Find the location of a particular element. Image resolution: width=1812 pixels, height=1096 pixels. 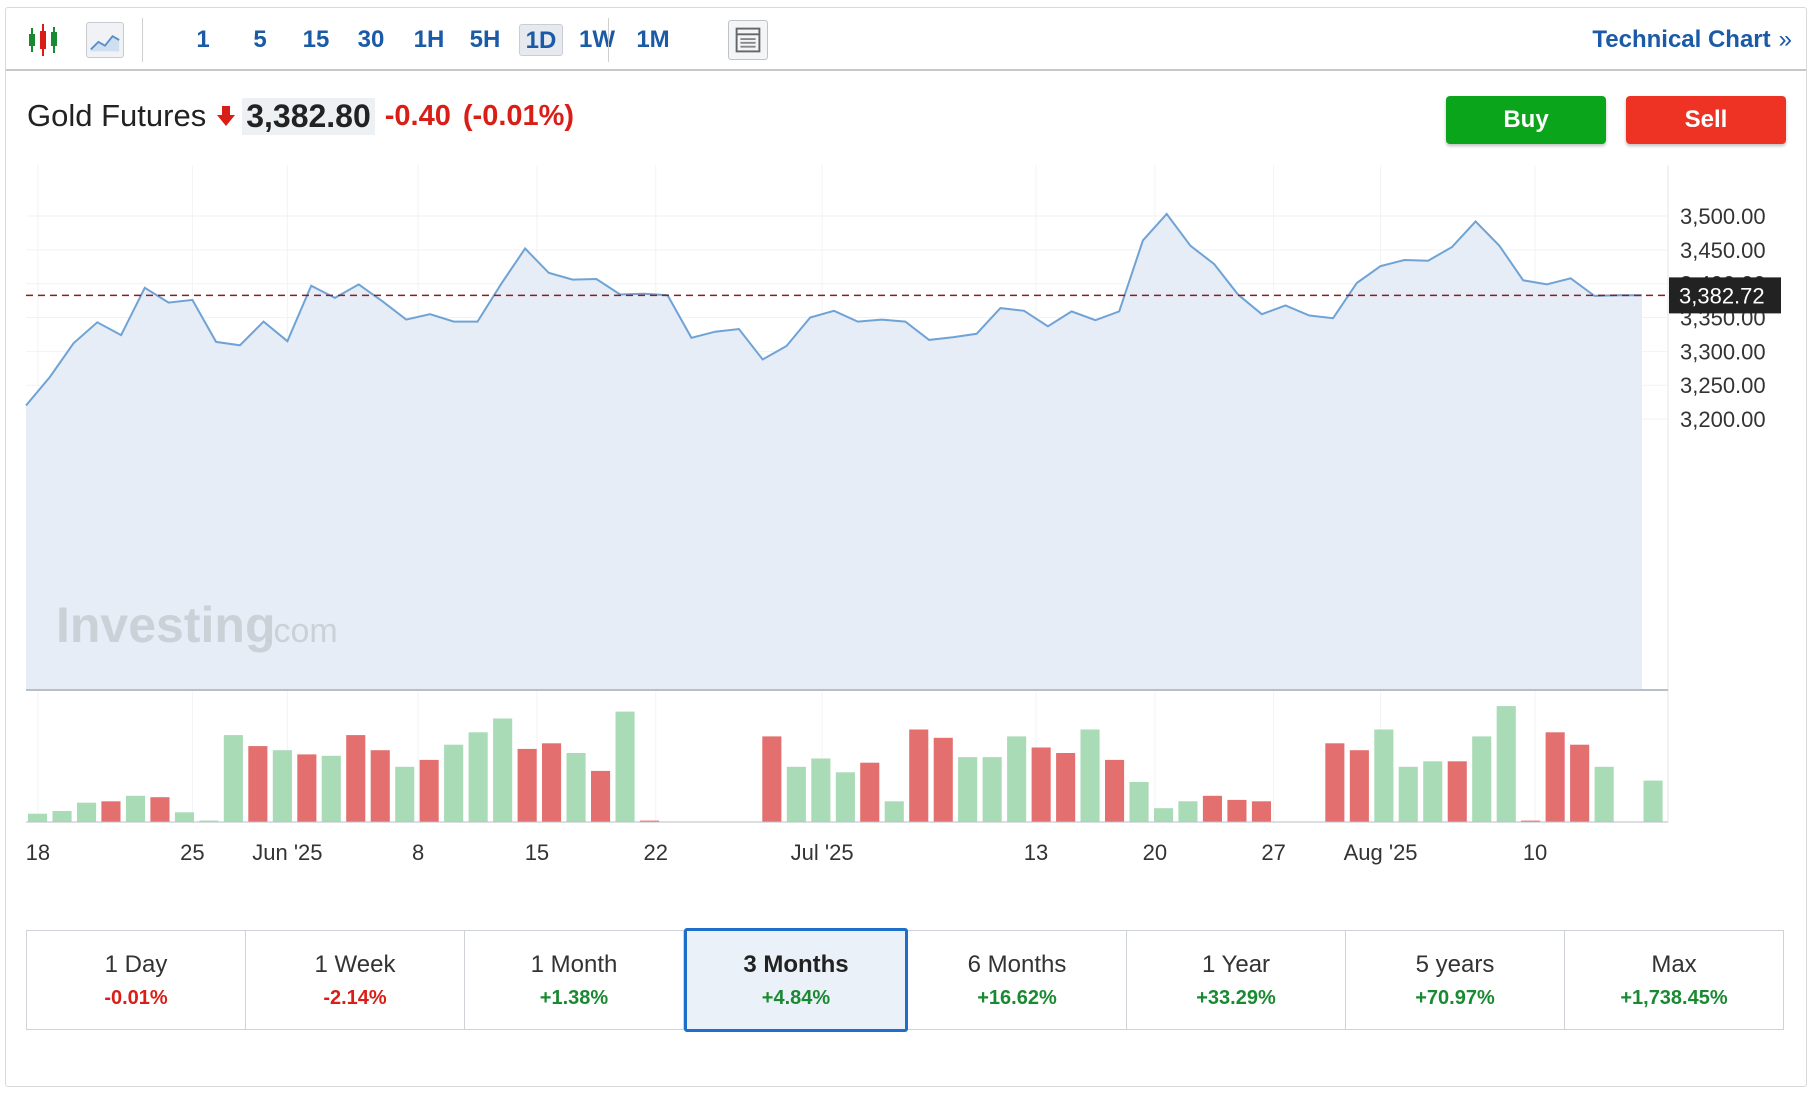

range-1-week: 1 Week -2.14% is located at coordinates (355, 980).